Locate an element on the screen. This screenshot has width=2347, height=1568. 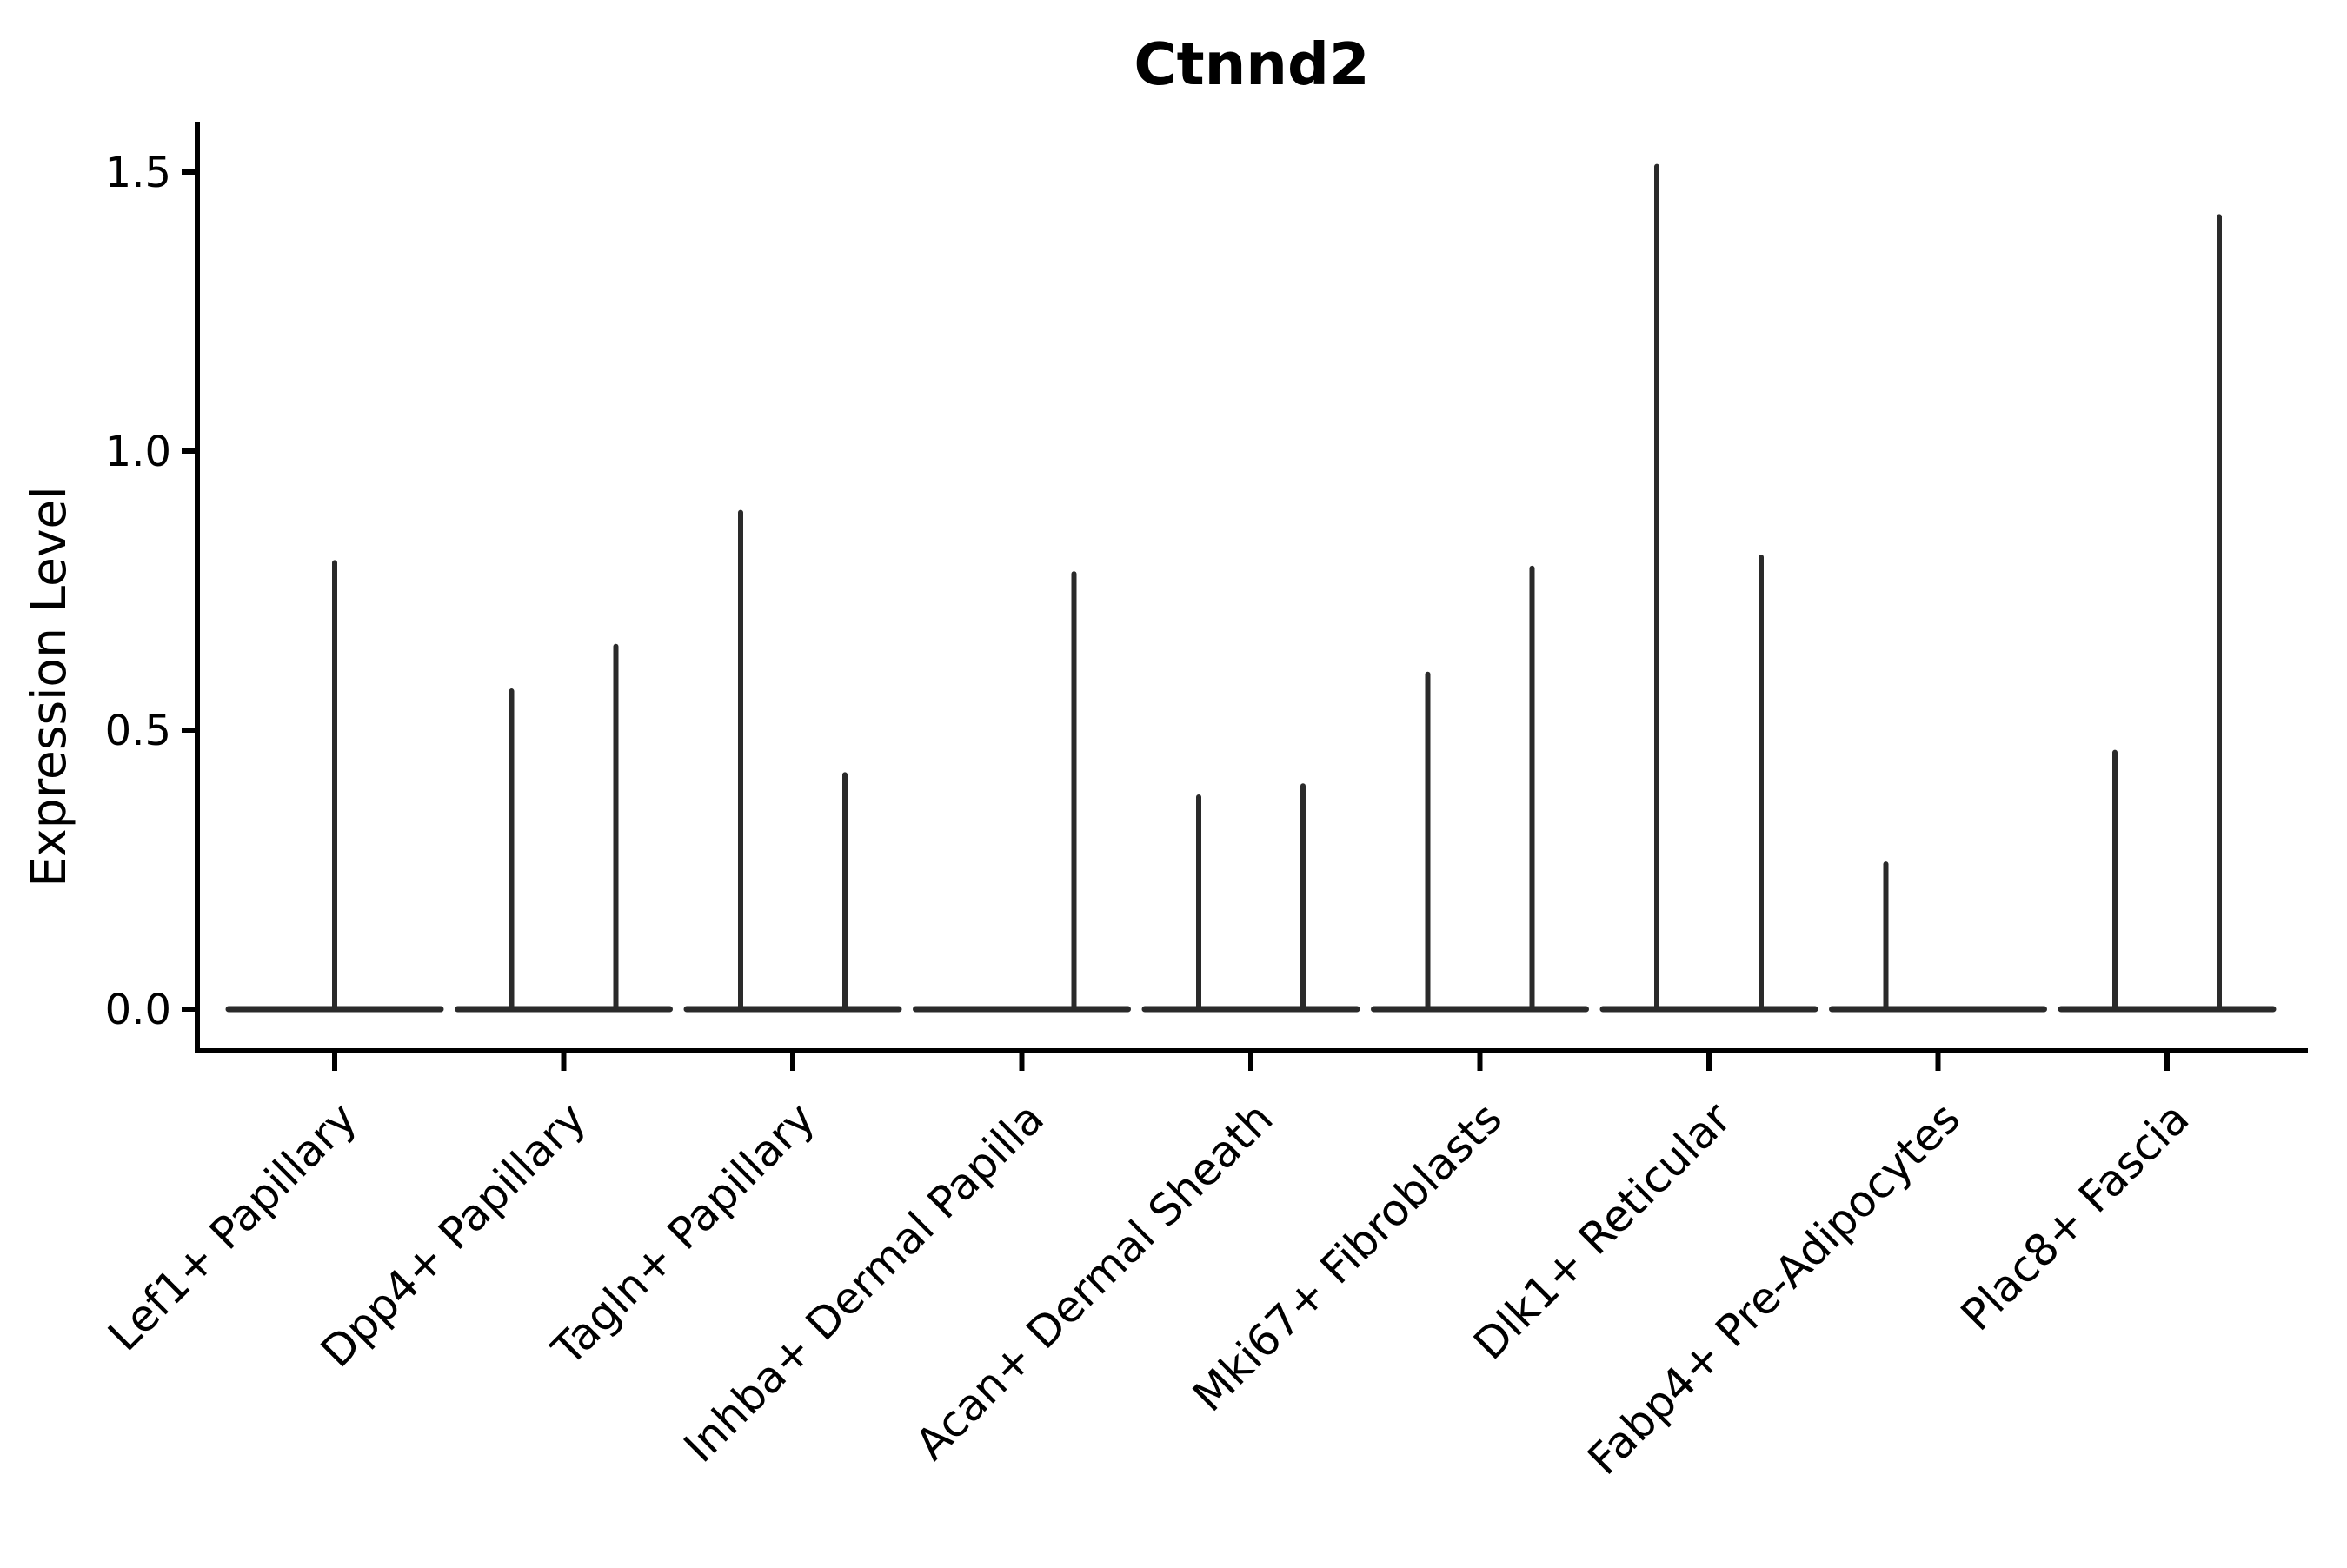
y-tick-label: 1.0 is located at coordinates (138, 452).